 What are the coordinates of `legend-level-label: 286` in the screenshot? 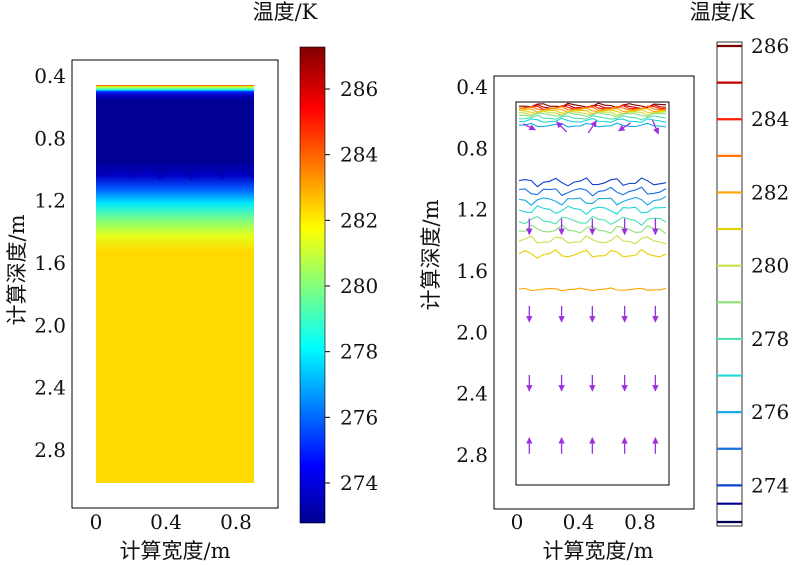 It's located at (770, 46).